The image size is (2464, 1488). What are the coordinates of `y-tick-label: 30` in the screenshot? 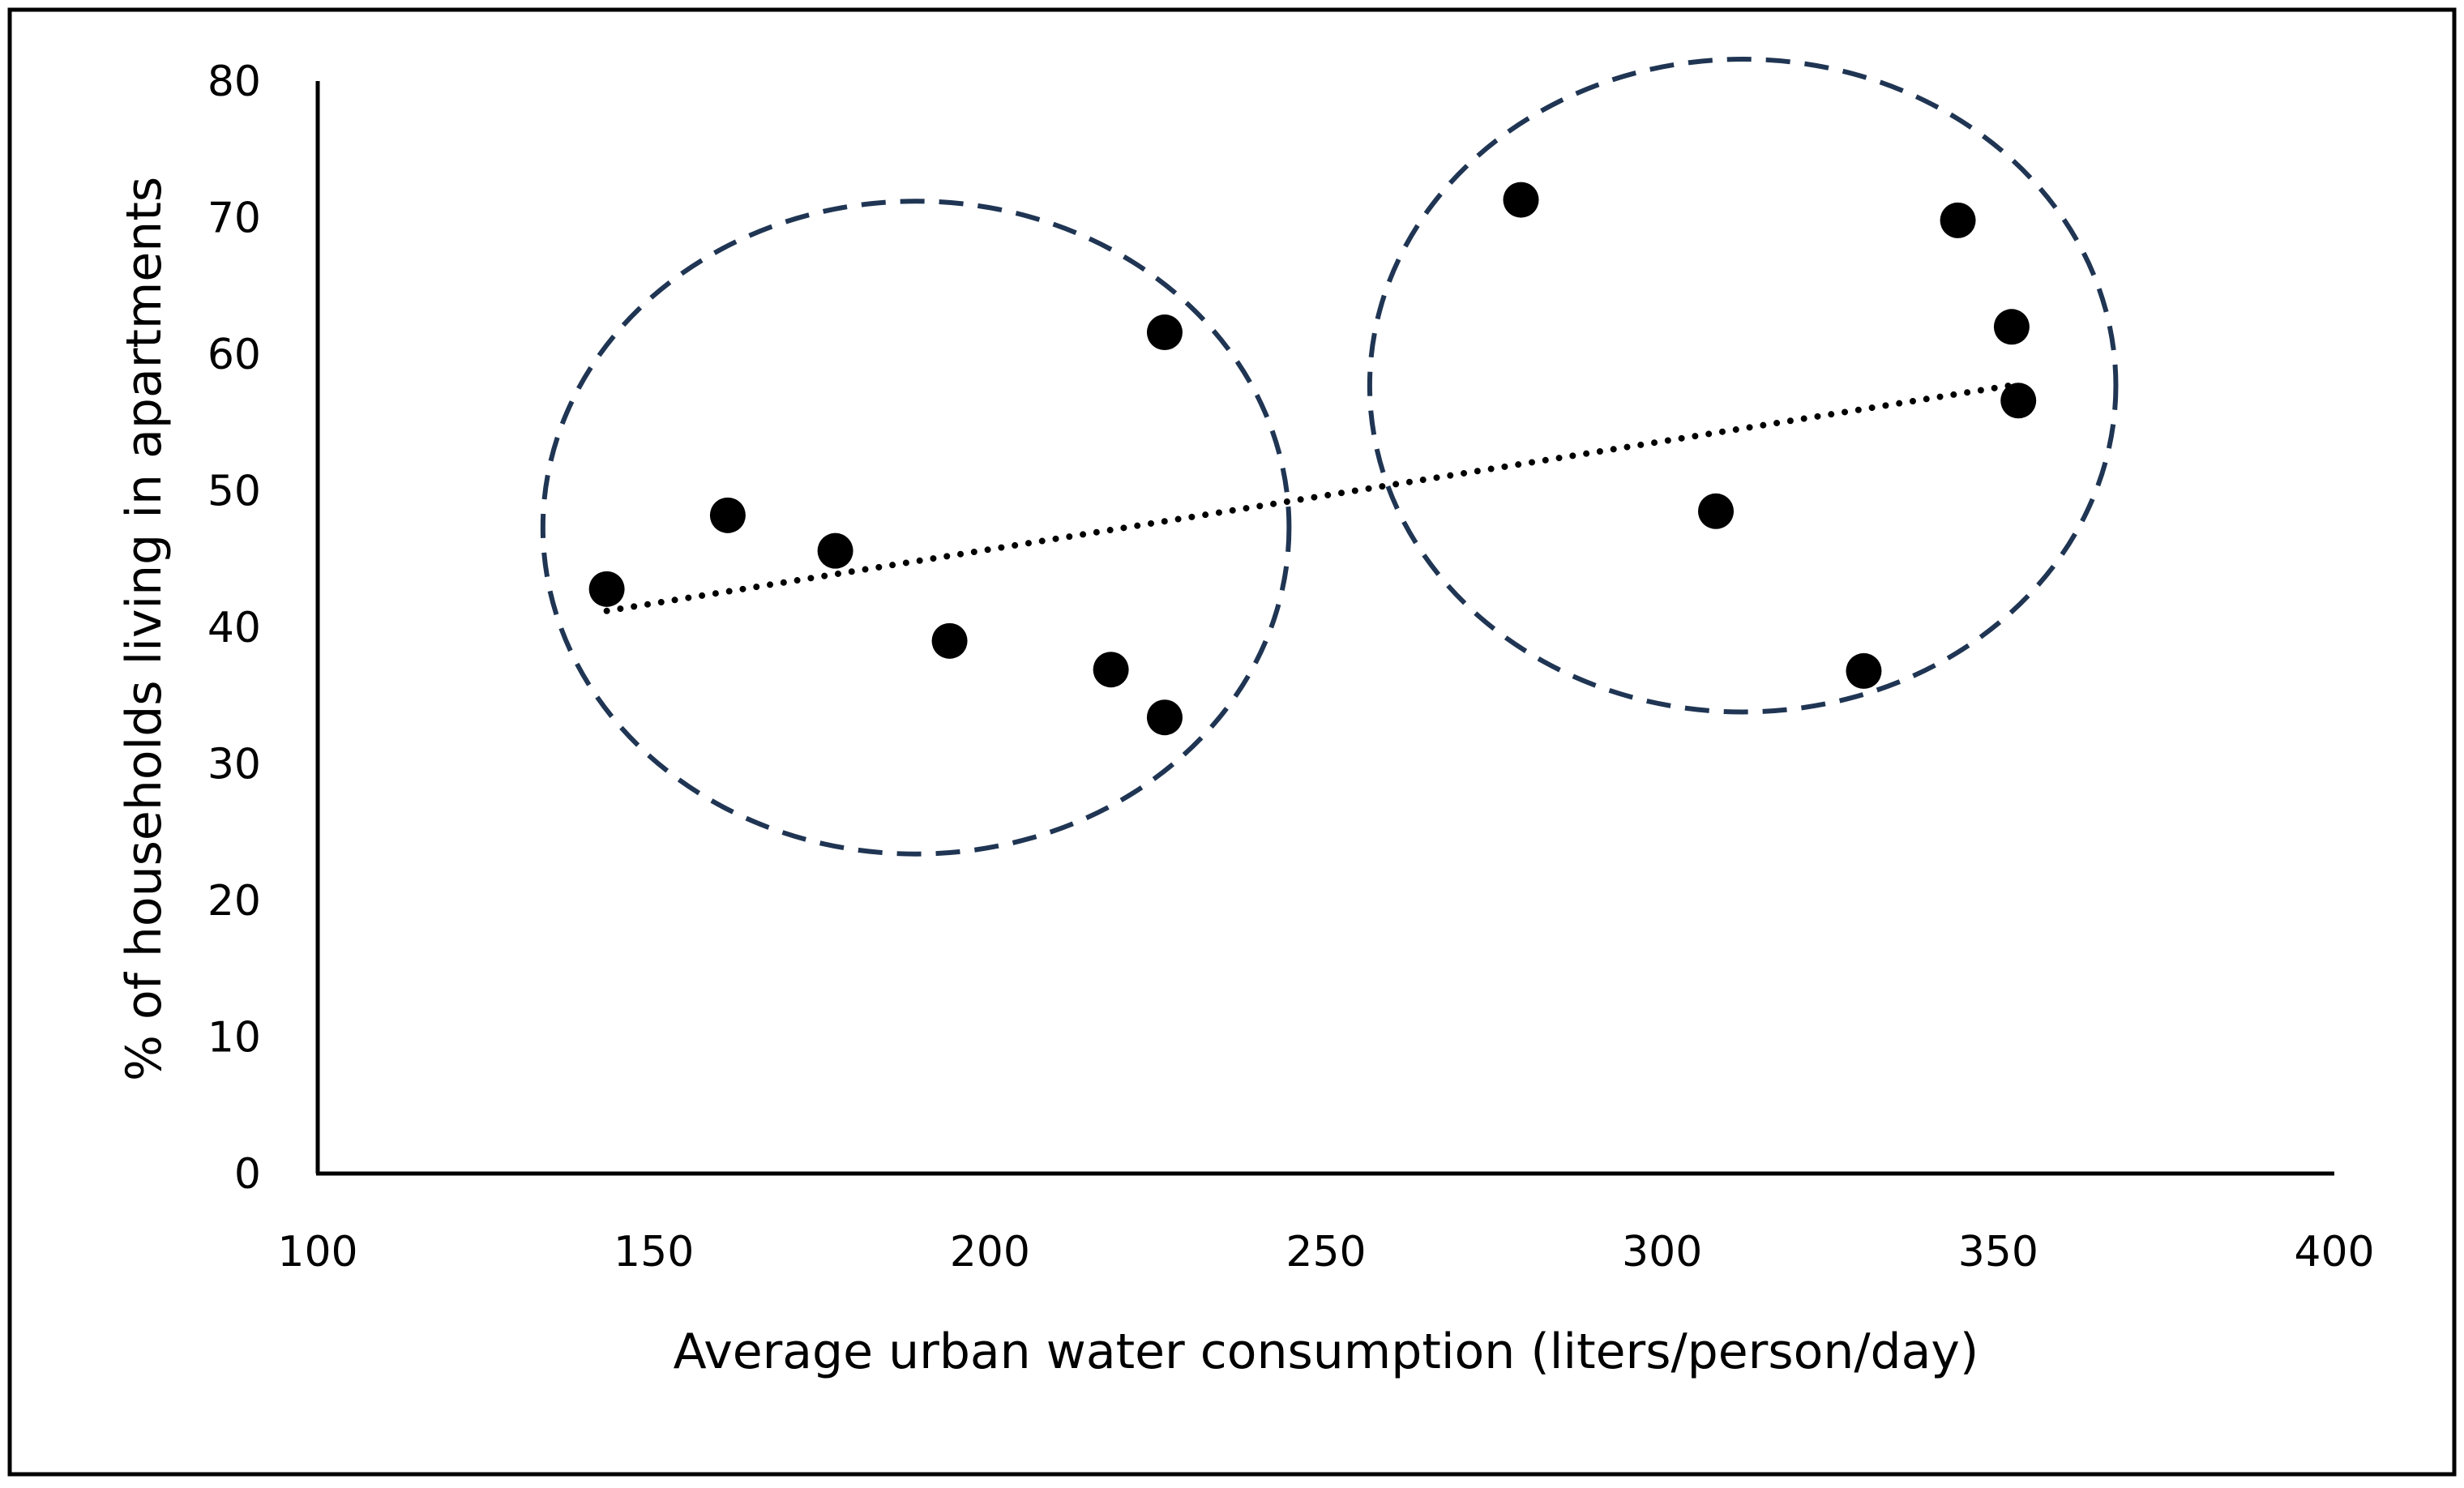 It's located at (234, 765).